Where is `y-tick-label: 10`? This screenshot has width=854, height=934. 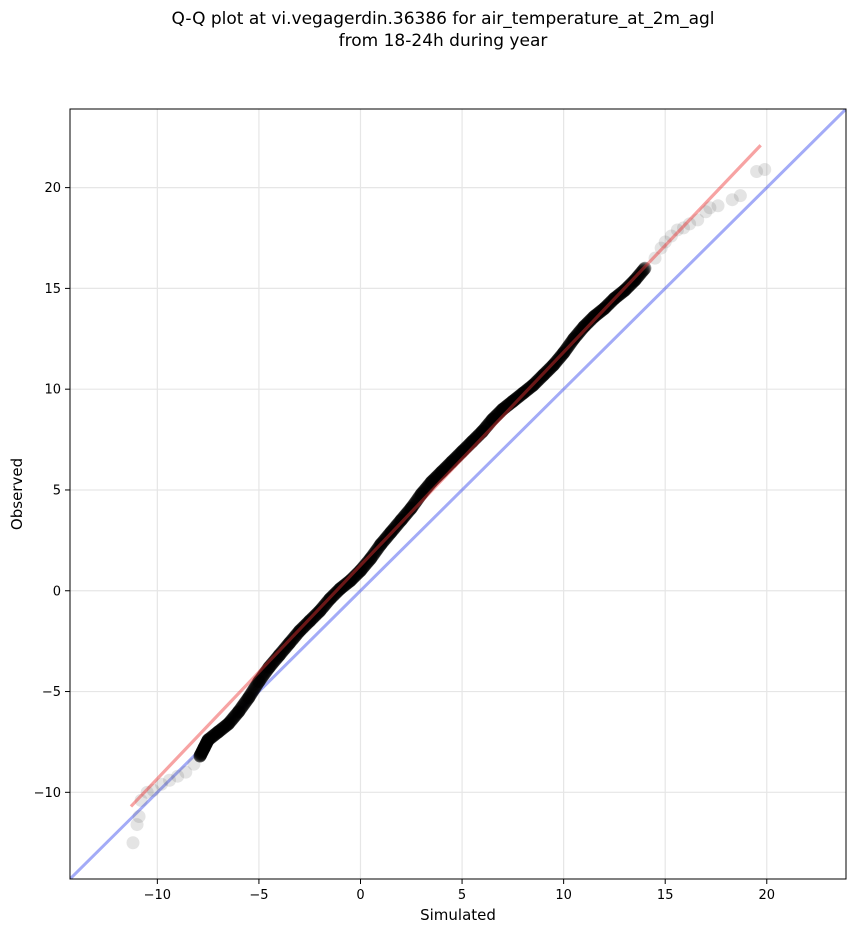
y-tick-label: 10 is located at coordinates (52, 390).